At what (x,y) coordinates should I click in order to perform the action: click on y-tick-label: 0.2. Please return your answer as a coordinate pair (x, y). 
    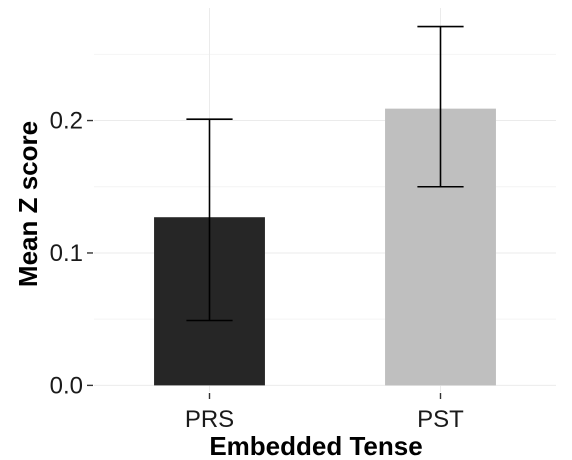
    Looking at the image, I should click on (66, 121).